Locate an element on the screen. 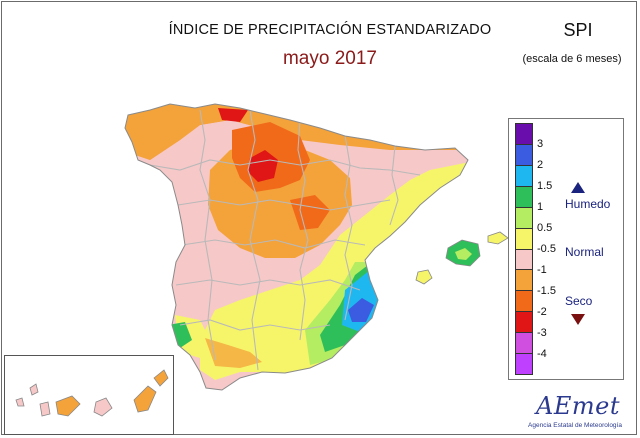 The image size is (640, 438). map-period: mayo 2017 is located at coordinates (329, 58).